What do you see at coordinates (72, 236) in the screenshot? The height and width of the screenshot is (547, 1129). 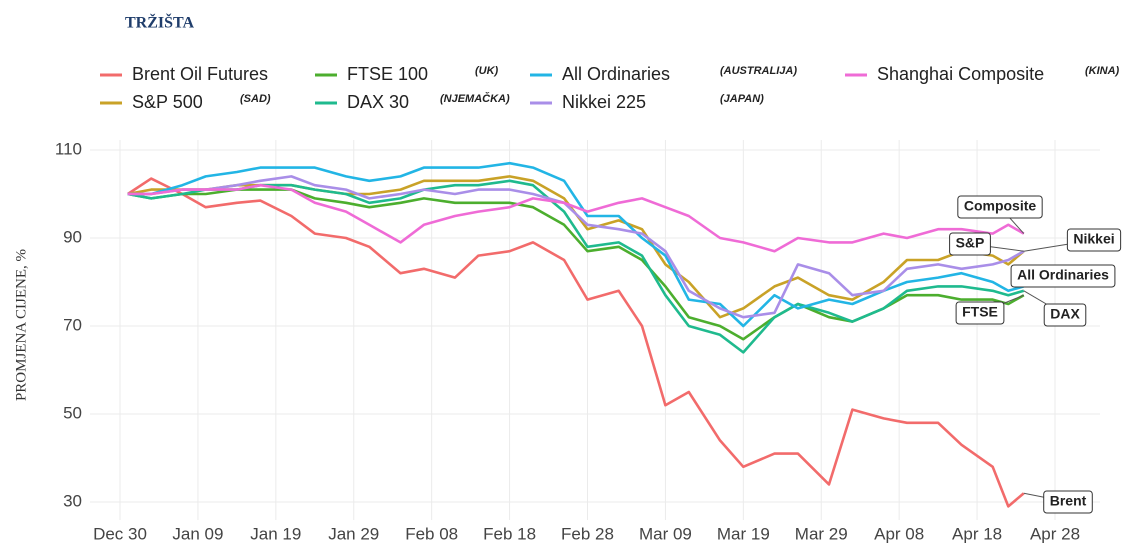 I see `y-tick-label: 90` at bounding box center [72, 236].